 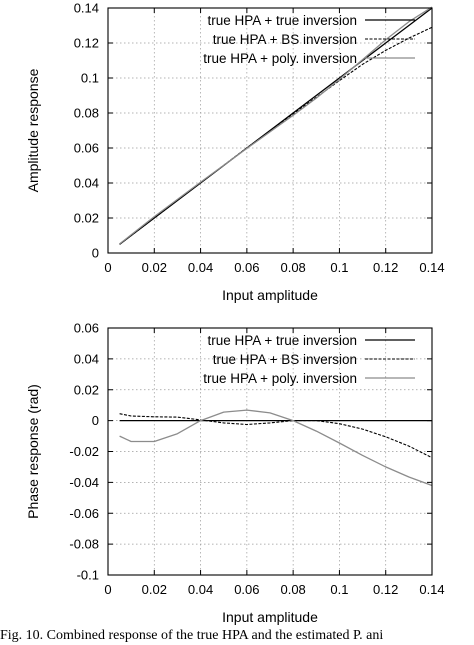 I want to click on y-tick-label: -0.04, so click(x=84, y=482).